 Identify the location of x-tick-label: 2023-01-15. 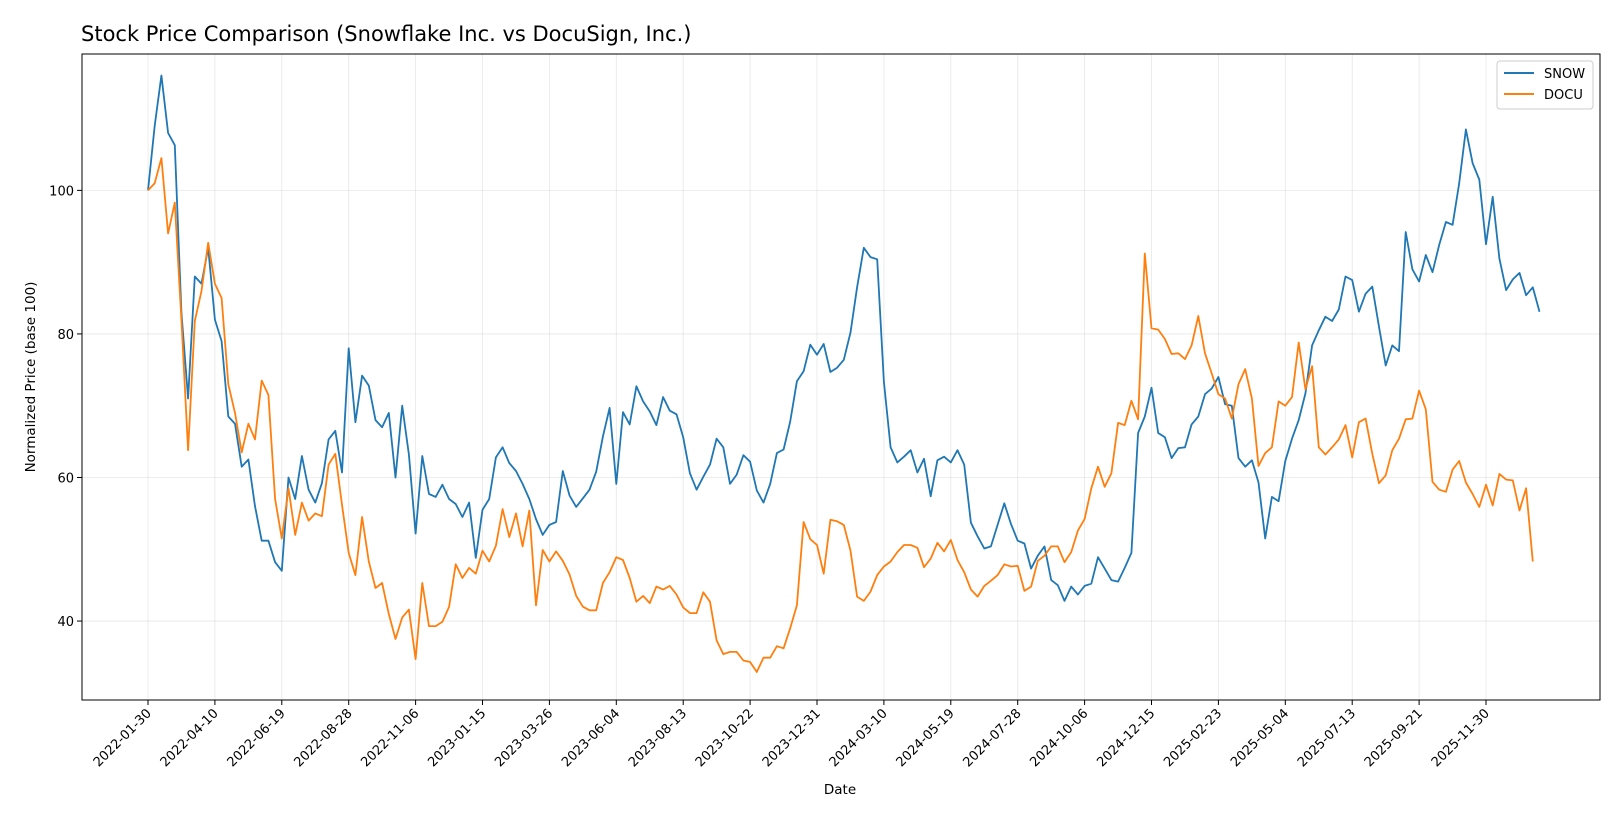
(457, 738).